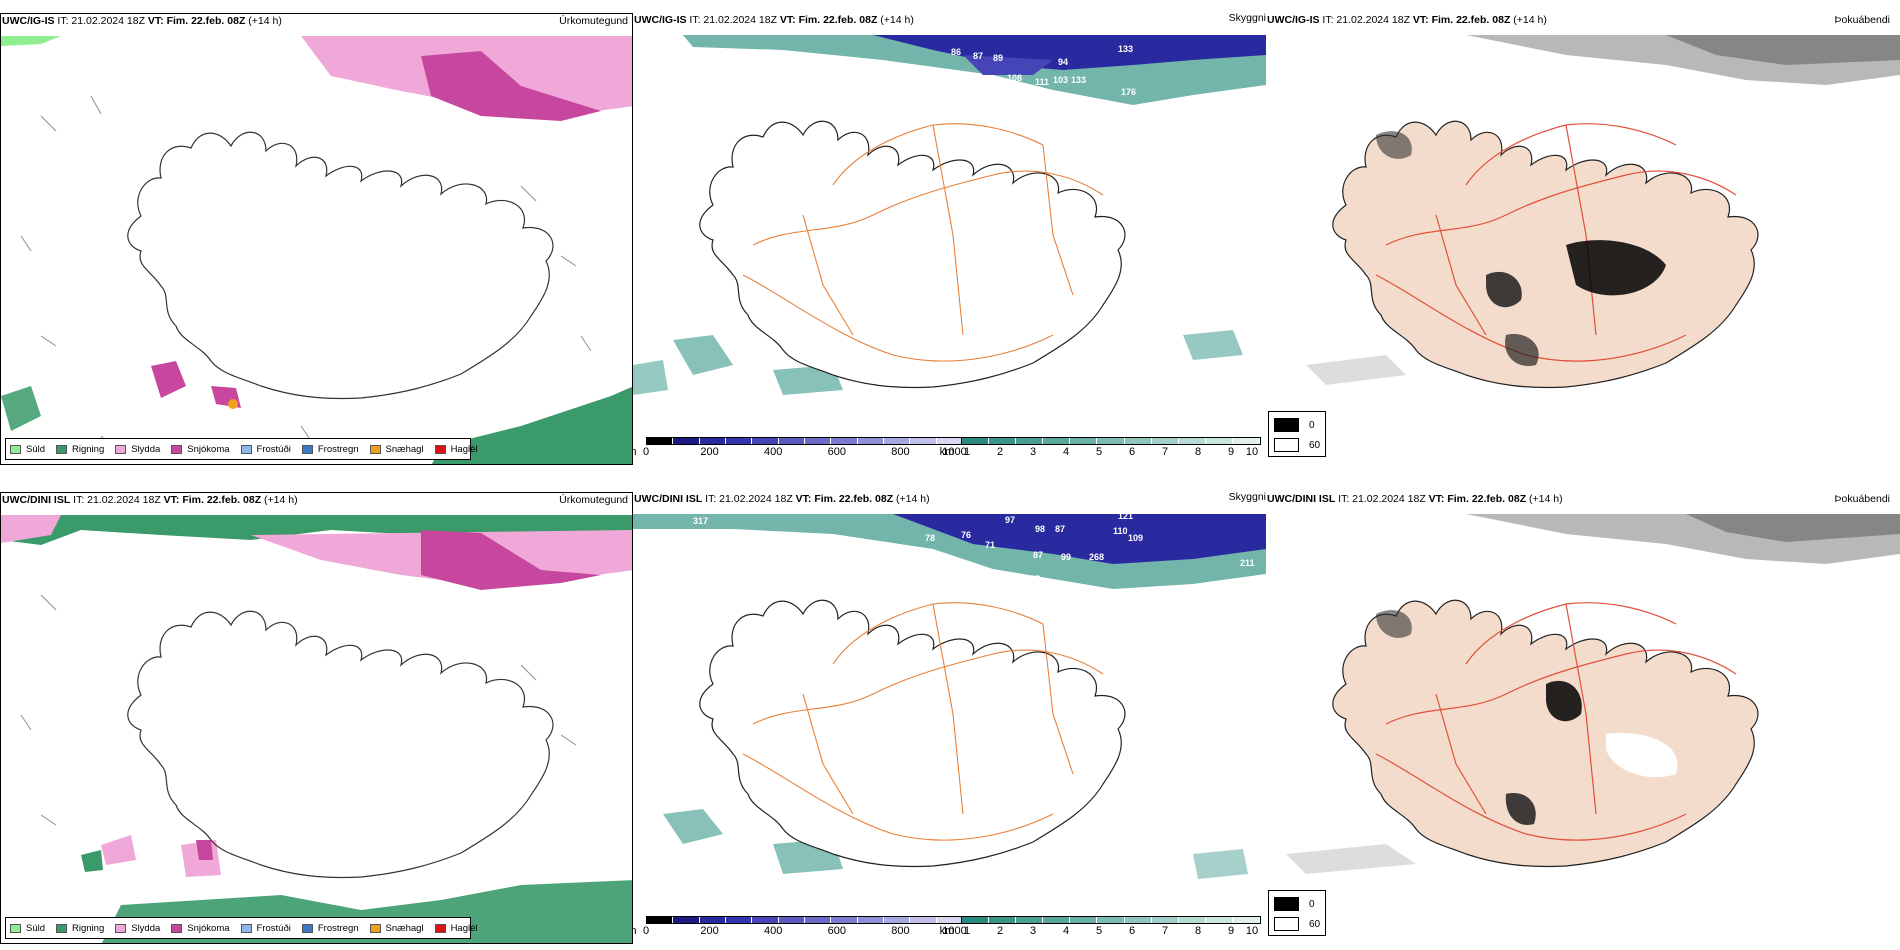  Describe the element at coordinates (1096, 557) in the screenshot. I see `svg-text: 268` at that location.